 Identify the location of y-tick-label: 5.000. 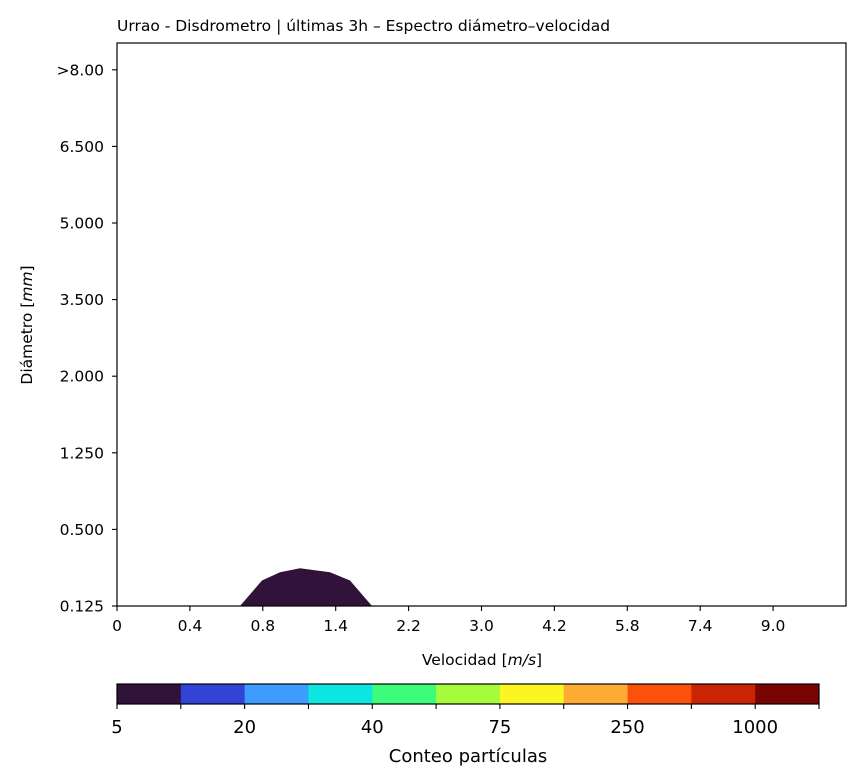
(82, 224).